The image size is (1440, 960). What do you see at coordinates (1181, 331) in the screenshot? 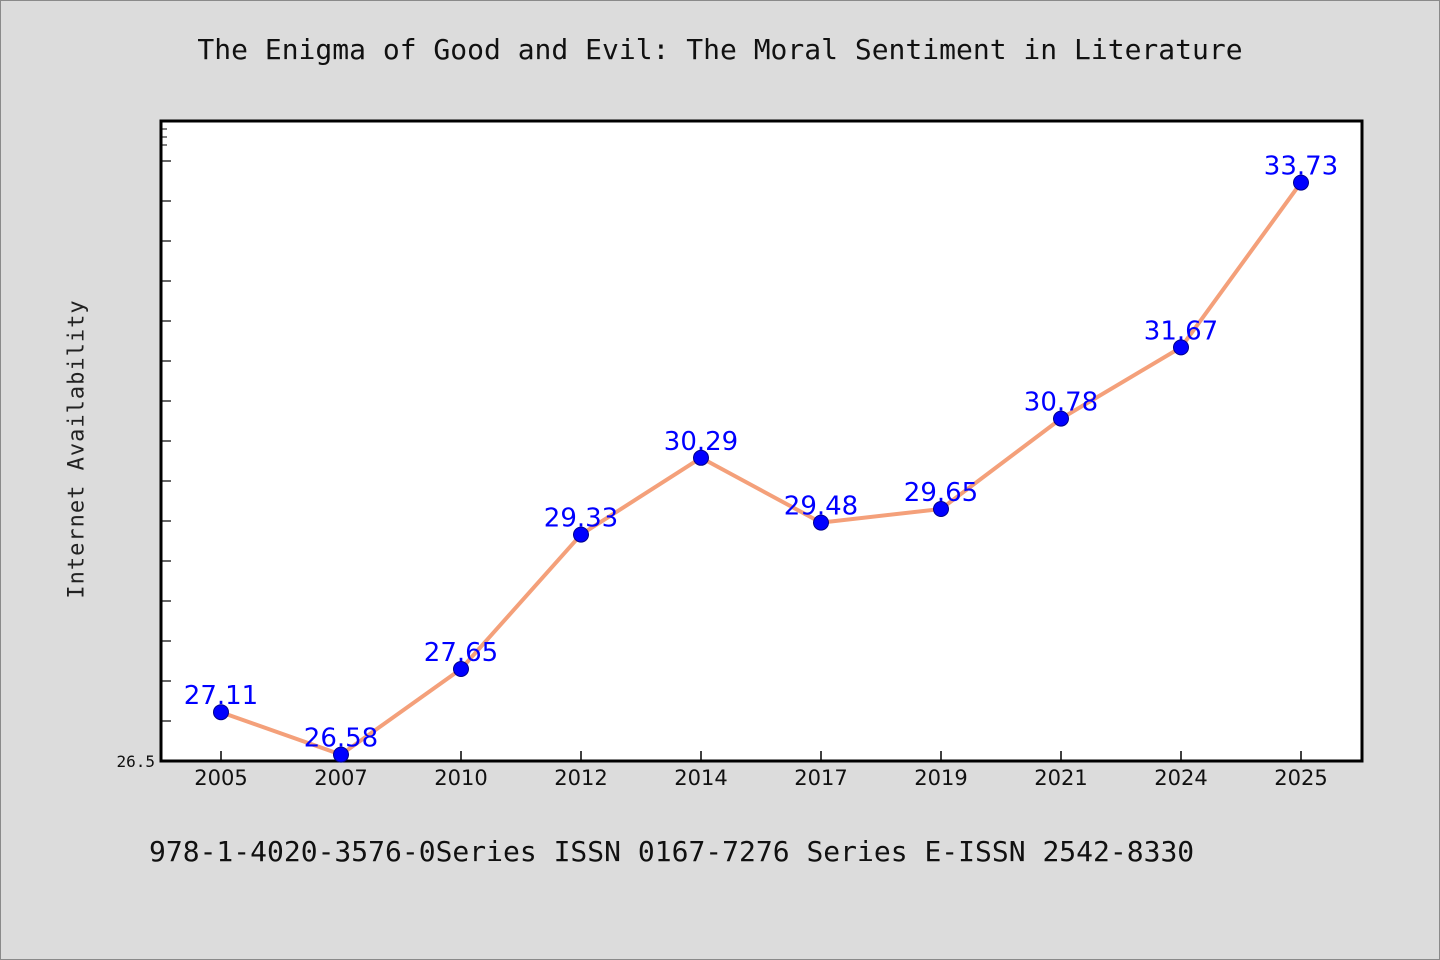
I see `data-label: 31.67` at bounding box center [1181, 331].